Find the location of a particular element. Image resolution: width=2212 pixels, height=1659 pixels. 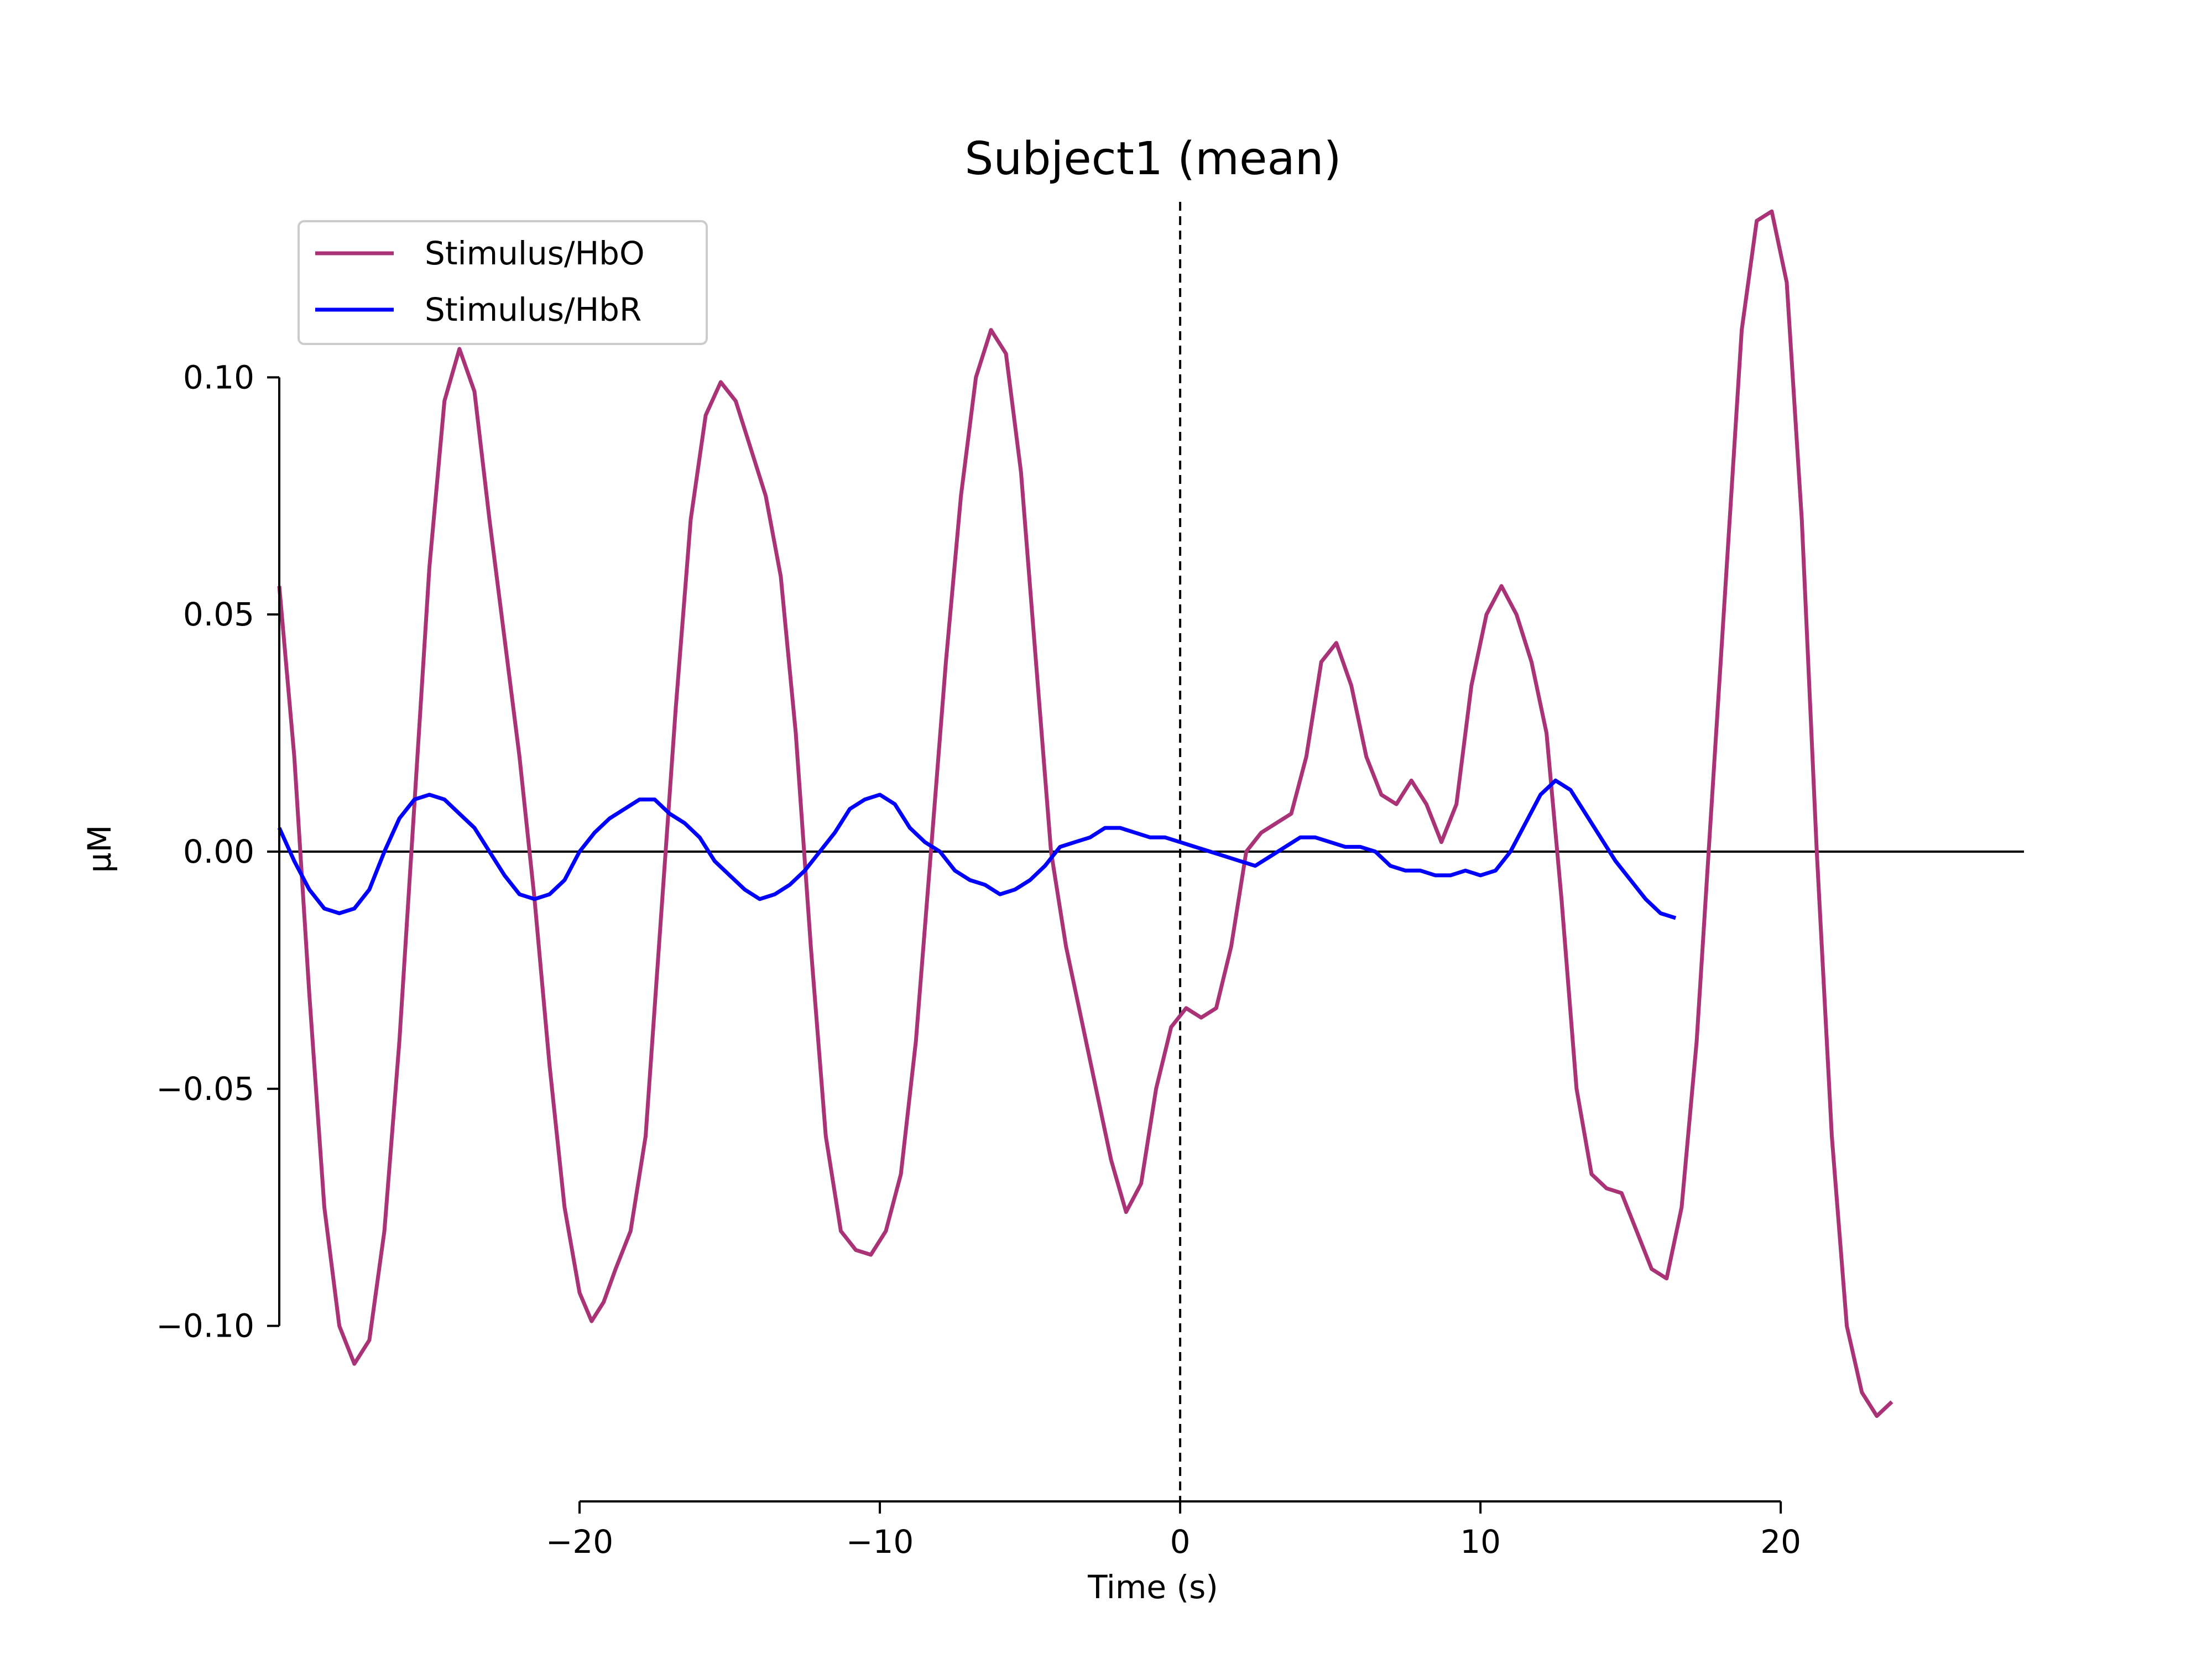

series-line-hbr is located at coordinates (977, 849).